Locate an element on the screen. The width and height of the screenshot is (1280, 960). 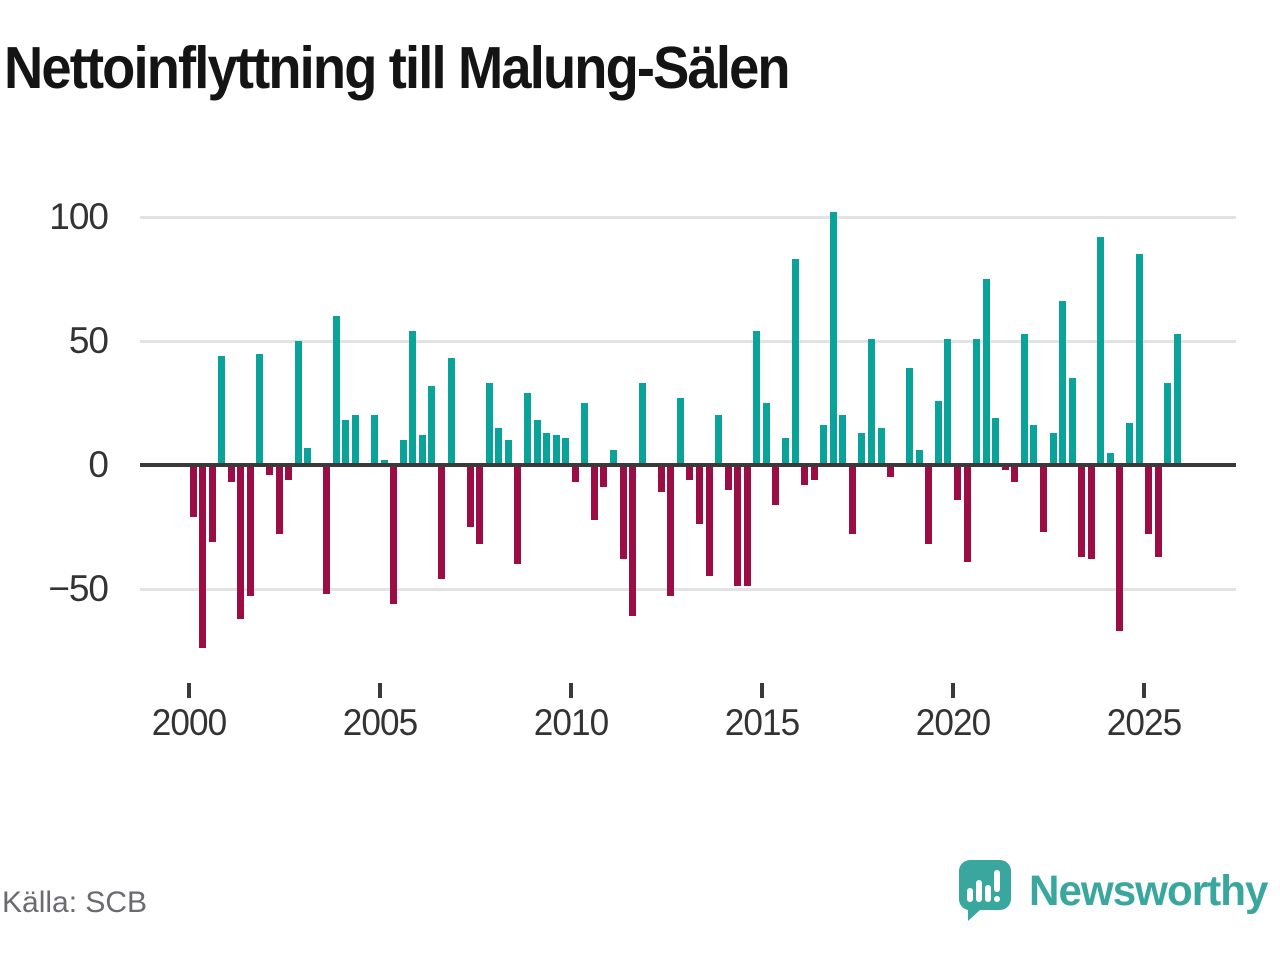
bar-q35 is located at coordinates (527, 429).